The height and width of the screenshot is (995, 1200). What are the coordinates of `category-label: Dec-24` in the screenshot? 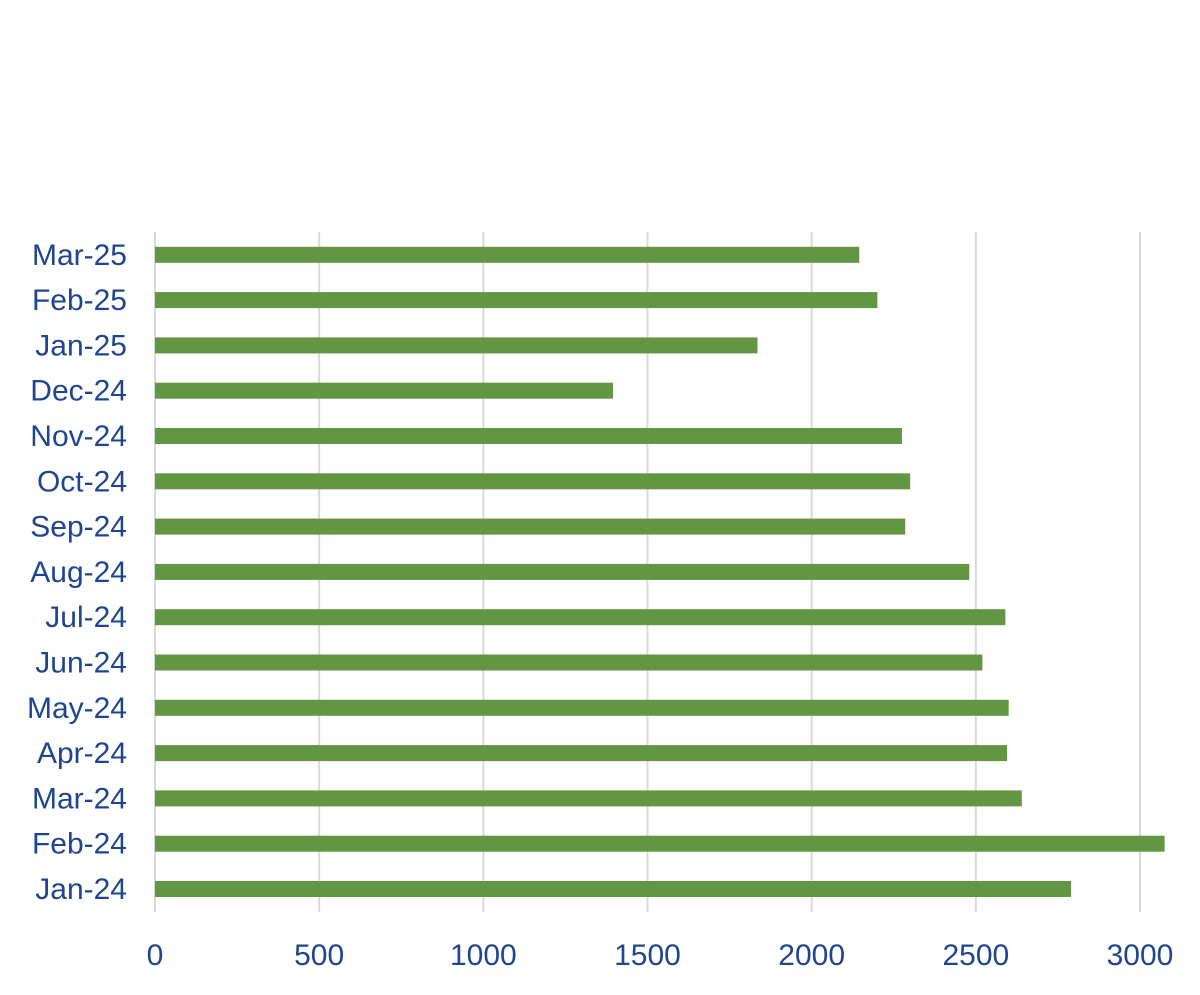 It's located at (78, 391).